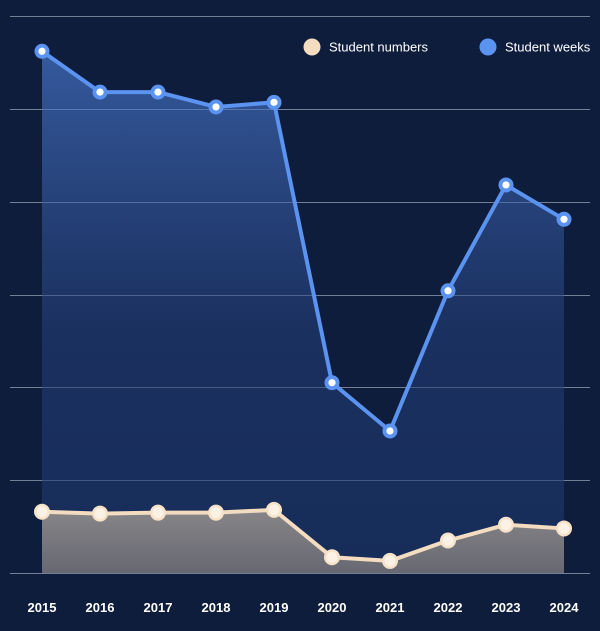 The width and height of the screenshot is (600, 631). What do you see at coordinates (332, 607) in the screenshot?
I see `x-tick-label-2020: 2020` at bounding box center [332, 607].